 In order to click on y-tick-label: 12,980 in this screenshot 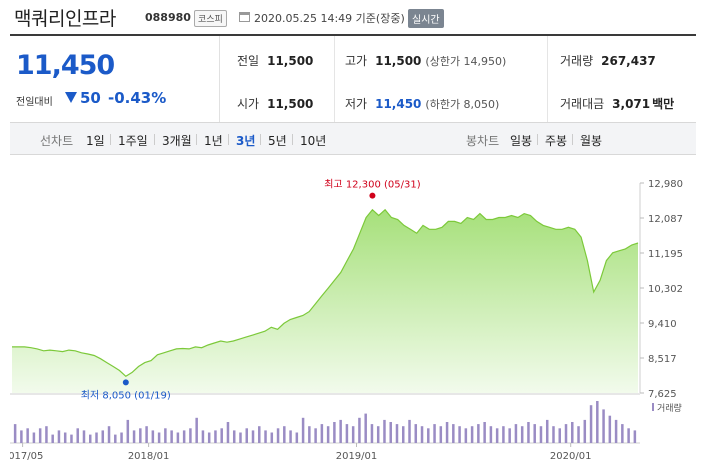, I will do `click(665, 184)`.